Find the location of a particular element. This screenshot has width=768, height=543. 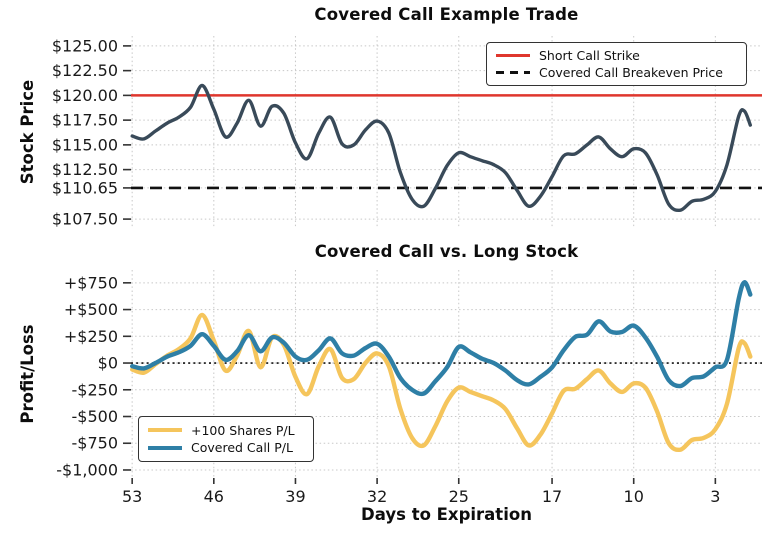

profit-loss-axis-label: Profit/Loss is located at coordinates (27, 374).